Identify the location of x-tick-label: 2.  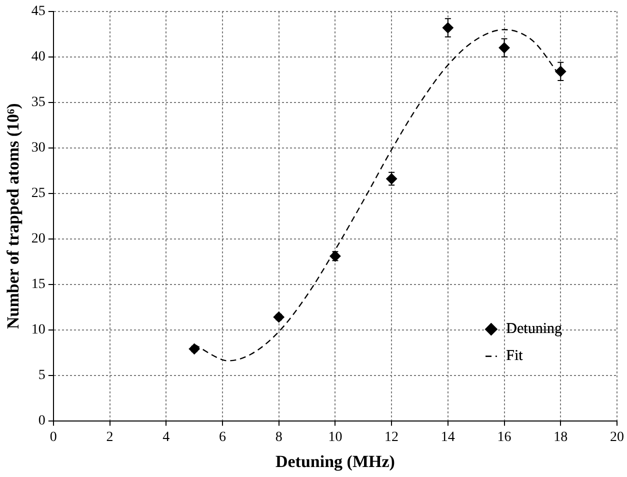
(110, 437).